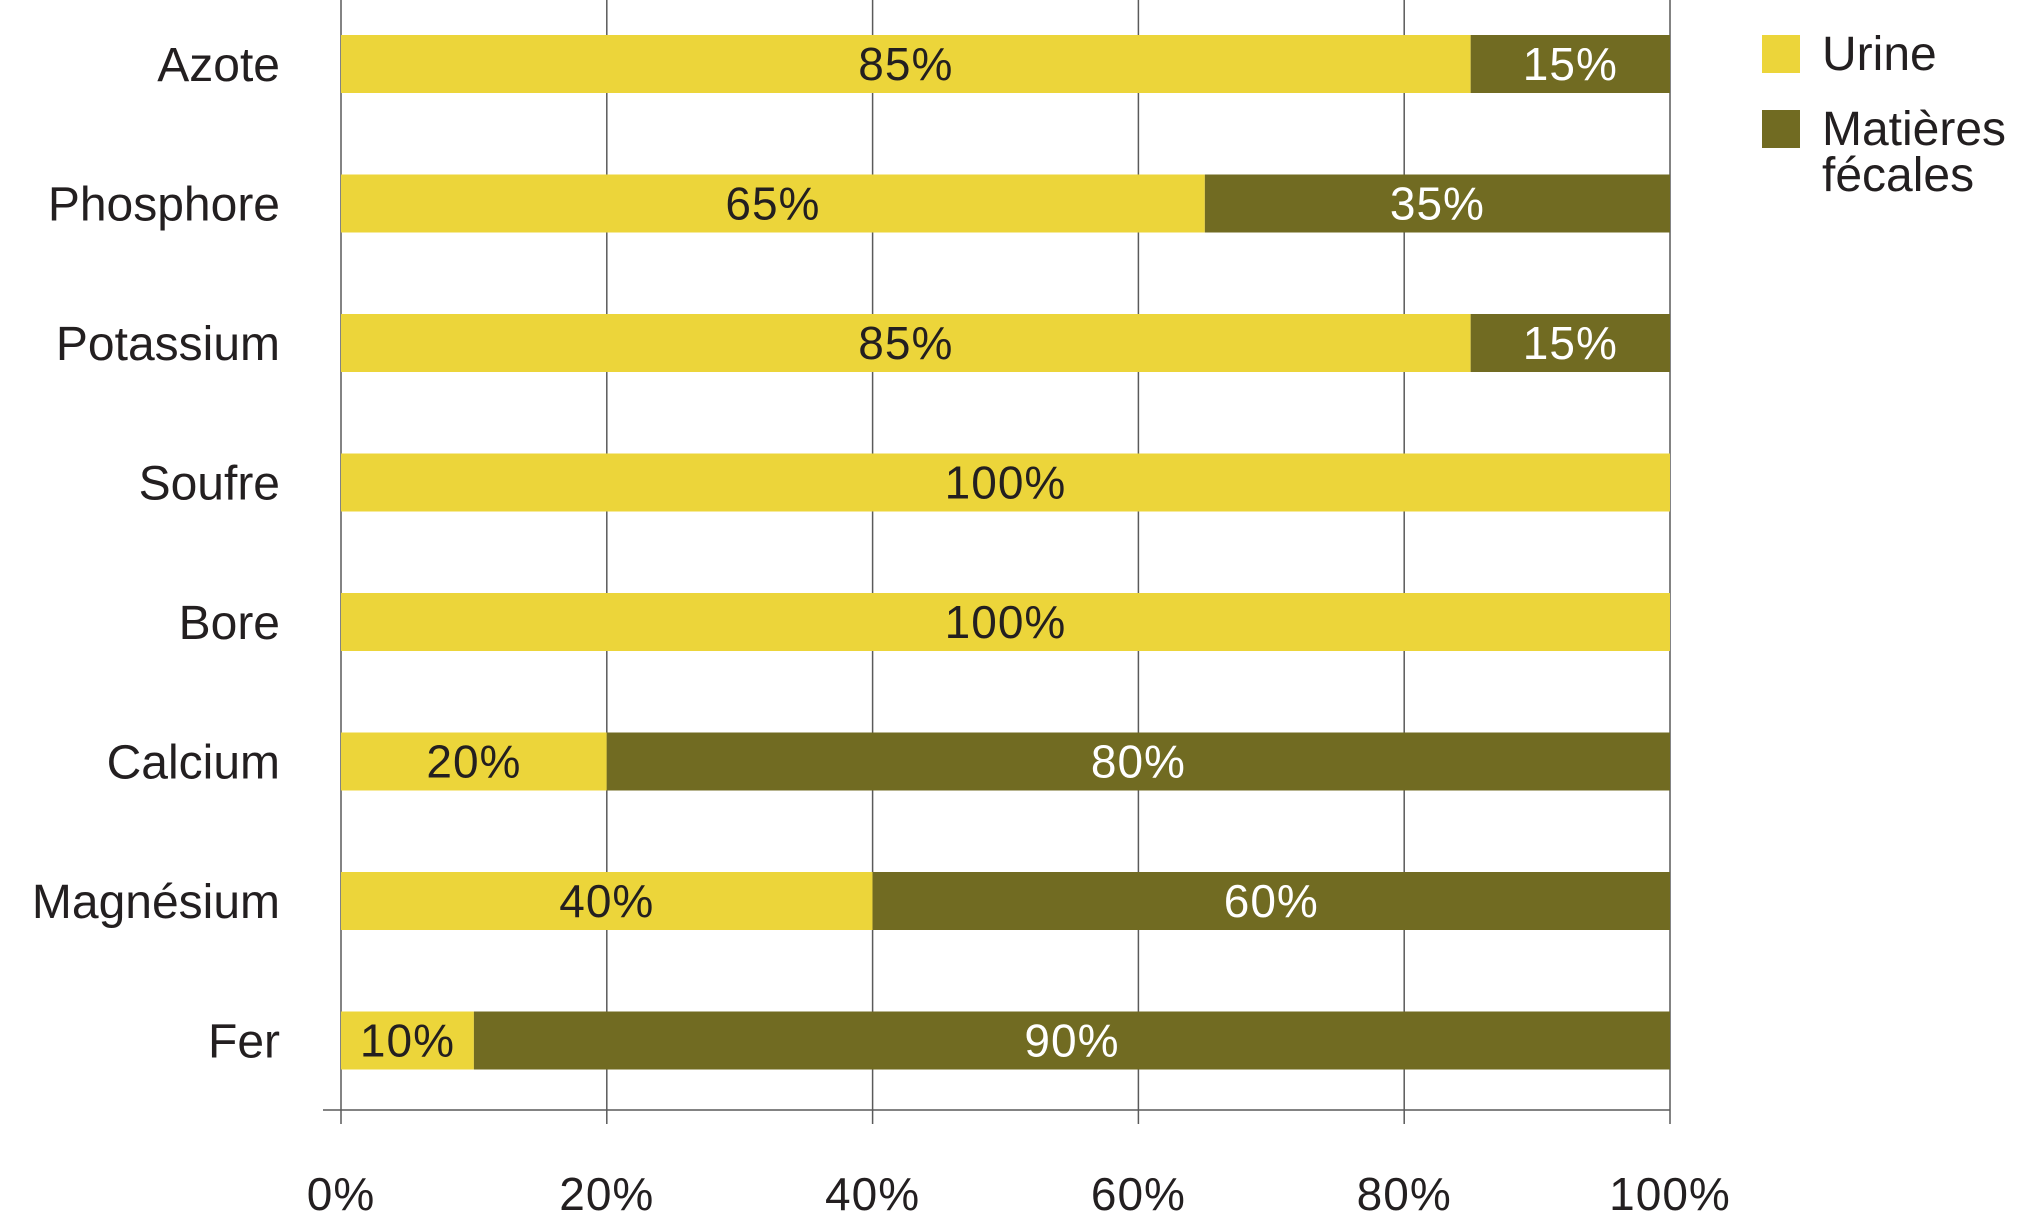 The height and width of the screenshot is (1220, 2022). I want to click on bar-phosphore-matieres-fecales, so click(1437, 203).